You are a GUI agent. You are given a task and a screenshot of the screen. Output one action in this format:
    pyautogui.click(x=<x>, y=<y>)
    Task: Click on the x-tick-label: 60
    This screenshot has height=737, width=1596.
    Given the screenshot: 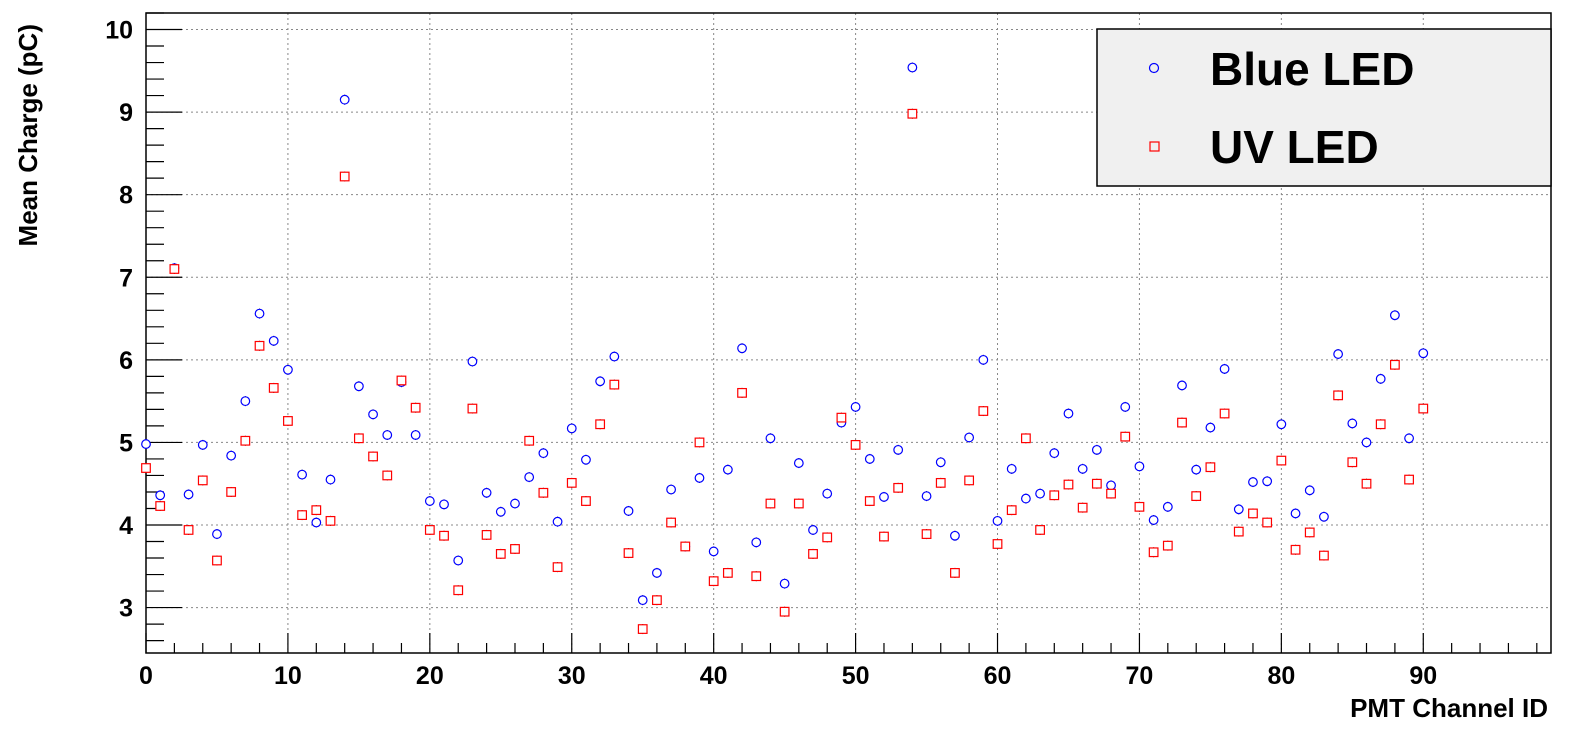 What is the action you would take?
    pyautogui.click(x=998, y=676)
    